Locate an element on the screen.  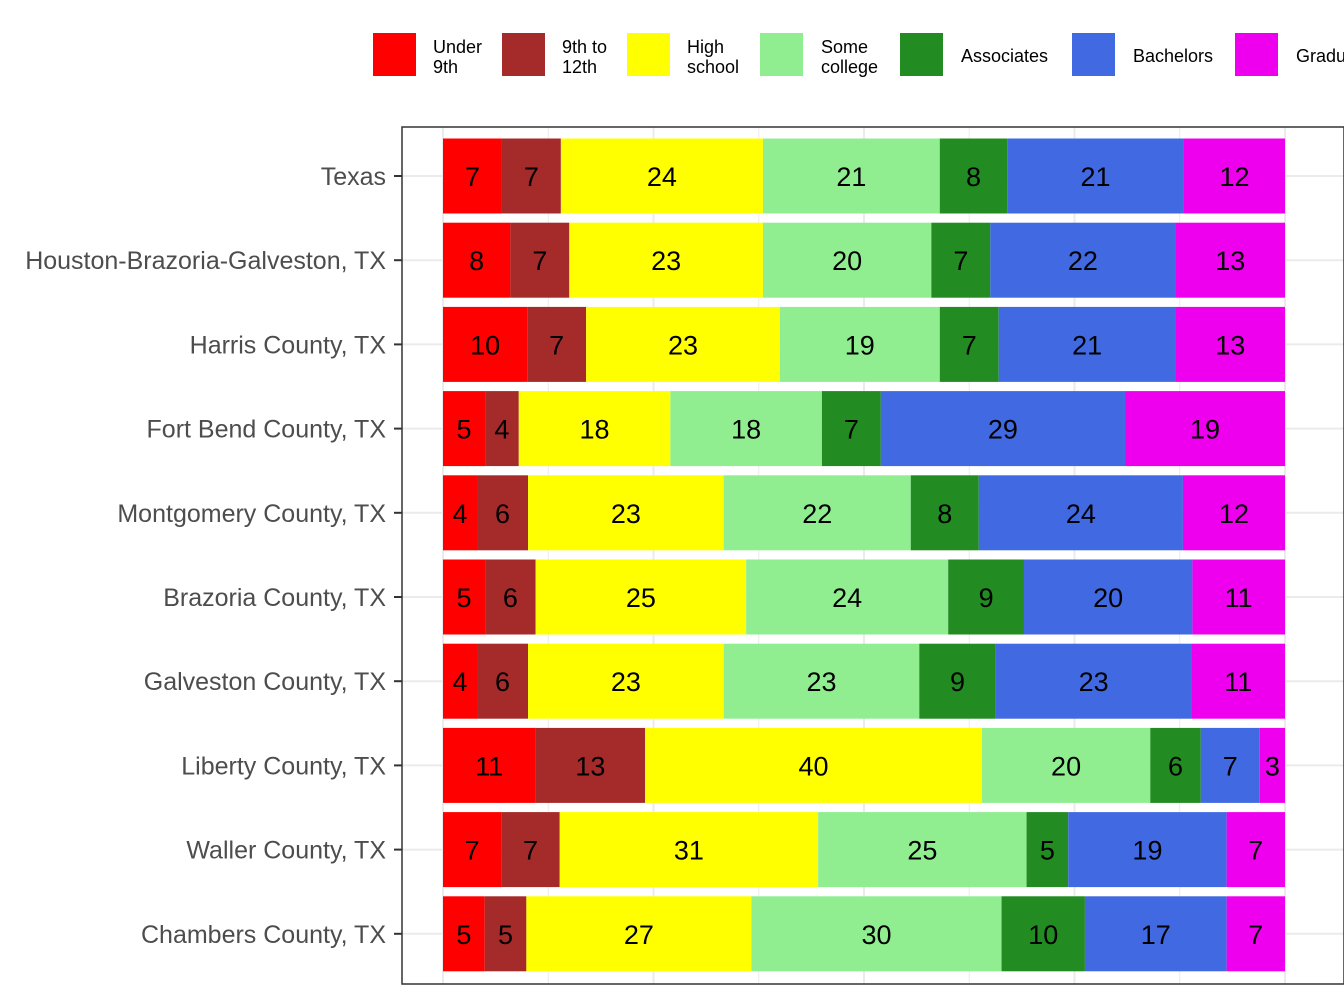
data-label: 31 is located at coordinates (689, 851).